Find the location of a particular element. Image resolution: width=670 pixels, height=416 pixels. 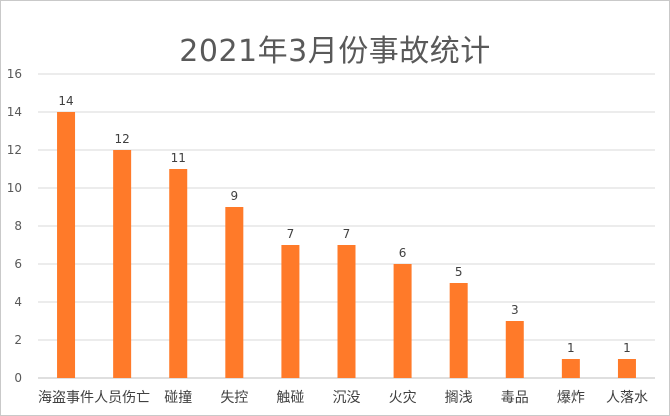

y-tick-label: 10 is located at coordinates (14, 188).